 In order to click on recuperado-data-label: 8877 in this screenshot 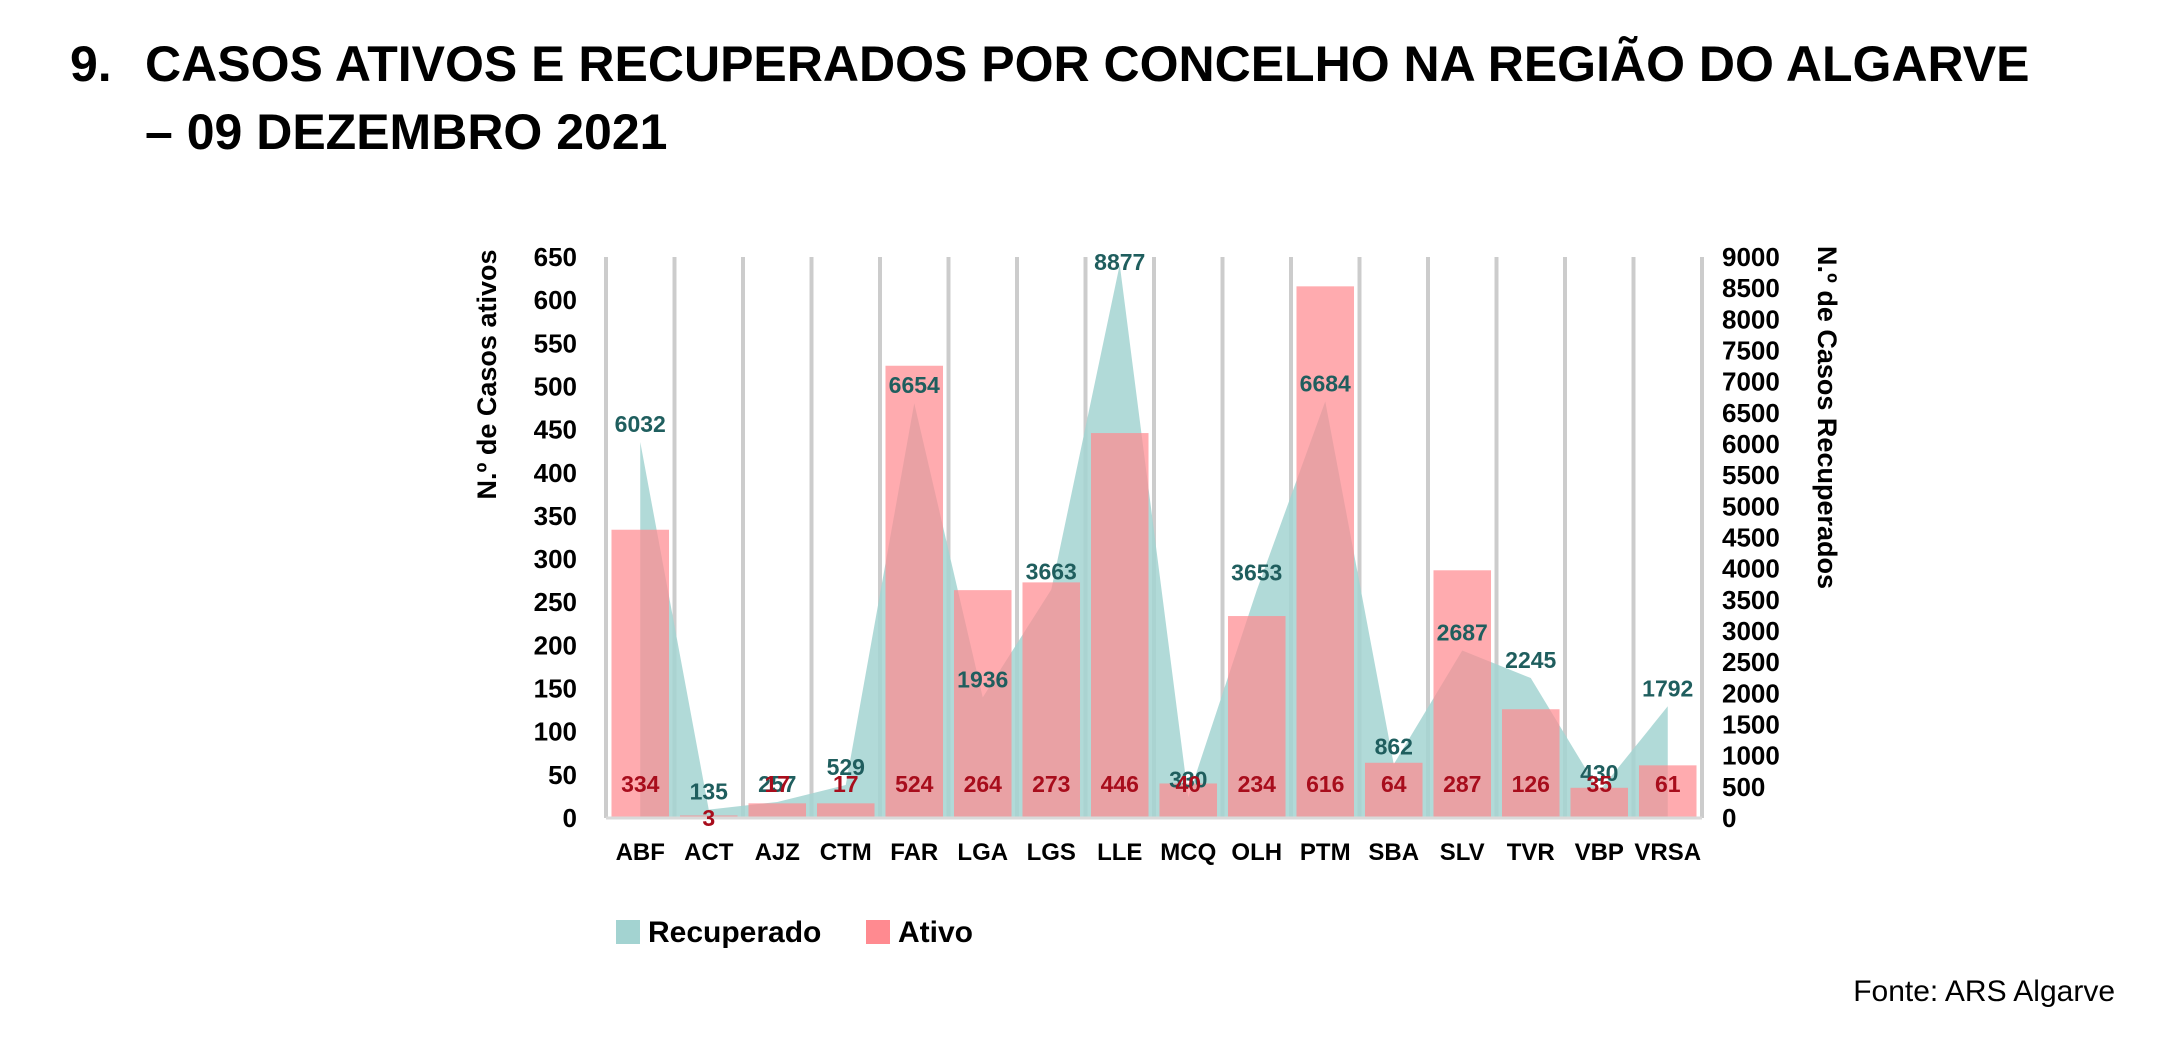, I will do `click(1119, 262)`.